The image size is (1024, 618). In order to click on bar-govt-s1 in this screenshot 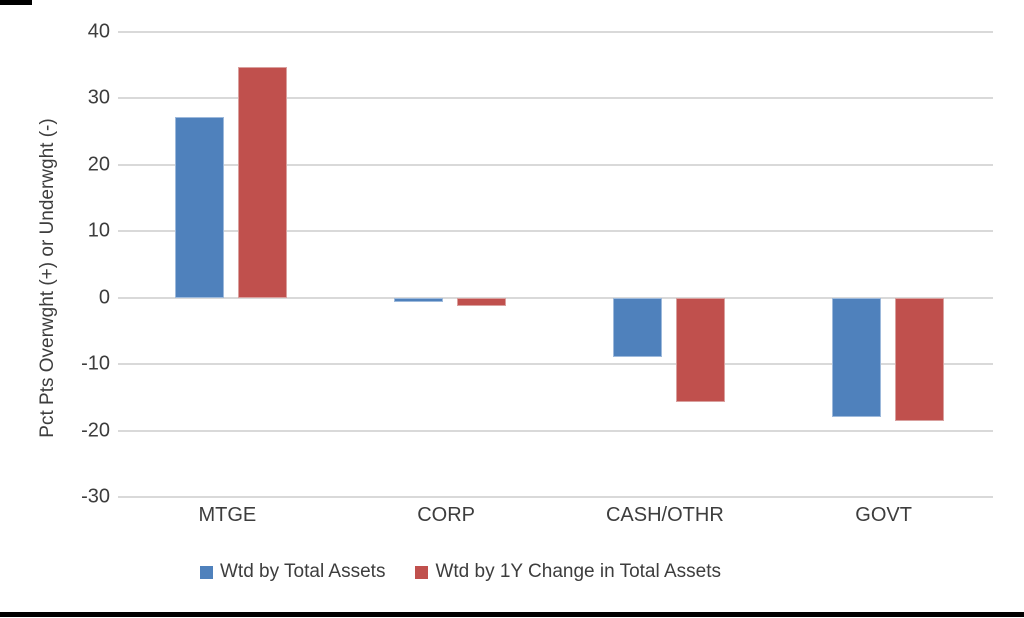, I will do `click(919, 359)`.